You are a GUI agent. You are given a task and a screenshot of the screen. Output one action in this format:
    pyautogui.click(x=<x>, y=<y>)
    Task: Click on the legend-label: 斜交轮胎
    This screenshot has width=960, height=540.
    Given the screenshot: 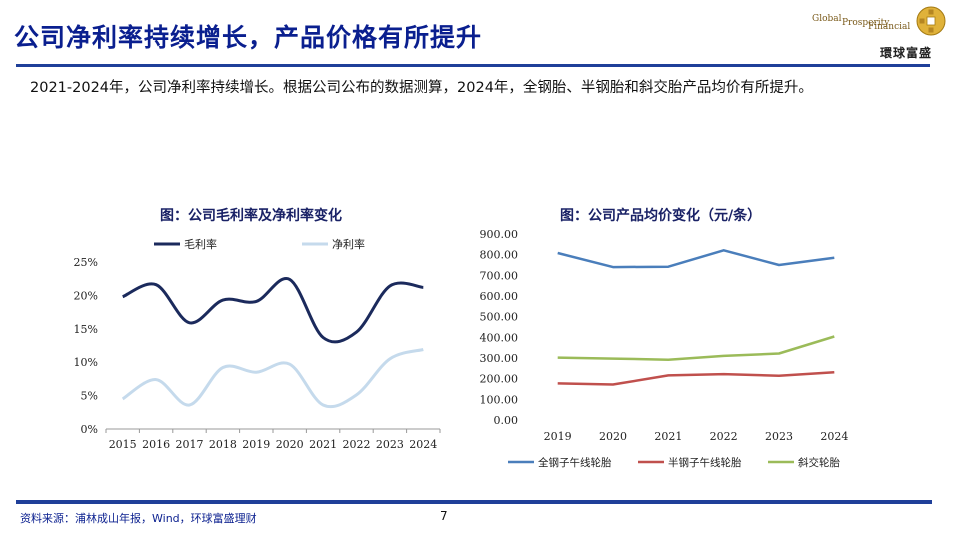 What is the action you would take?
    pyautogui.click(x=819, y=462)
    